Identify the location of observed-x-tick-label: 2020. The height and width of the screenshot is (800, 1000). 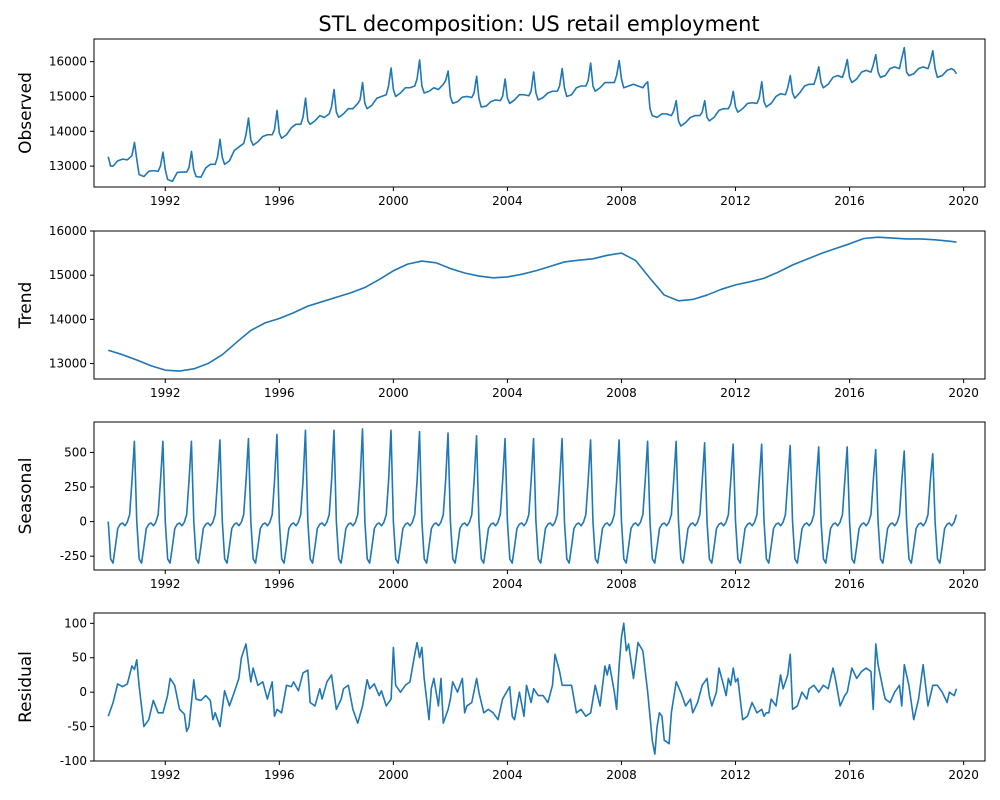
(963, 201).